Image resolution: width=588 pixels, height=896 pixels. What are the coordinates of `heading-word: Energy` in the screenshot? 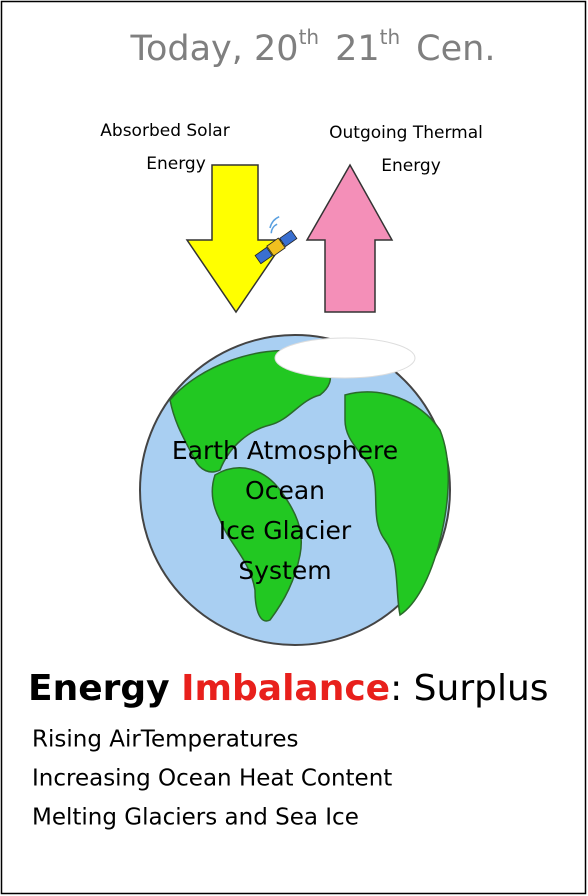 It's located at (99, 688).